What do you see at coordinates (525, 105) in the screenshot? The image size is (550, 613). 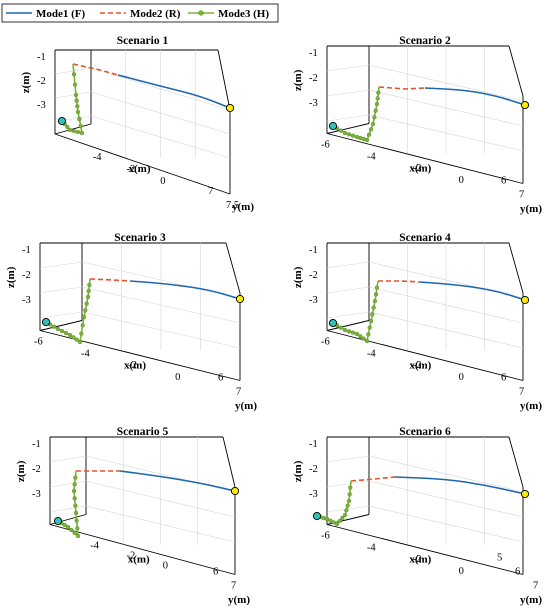 I see `scenario-2-end-point` at bounding box center [525, 105].